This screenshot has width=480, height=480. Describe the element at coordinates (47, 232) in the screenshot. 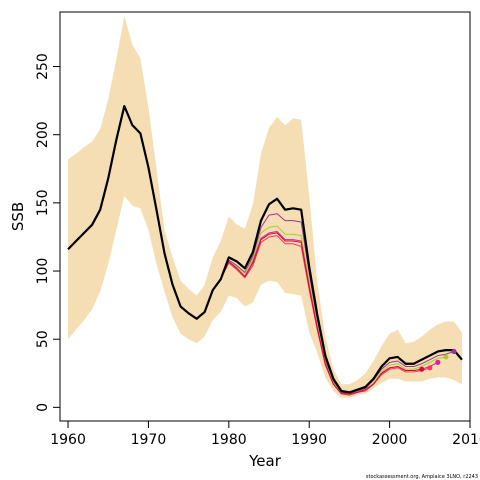

I see `y-axis: 0 50 100 150 200 250` at that location.